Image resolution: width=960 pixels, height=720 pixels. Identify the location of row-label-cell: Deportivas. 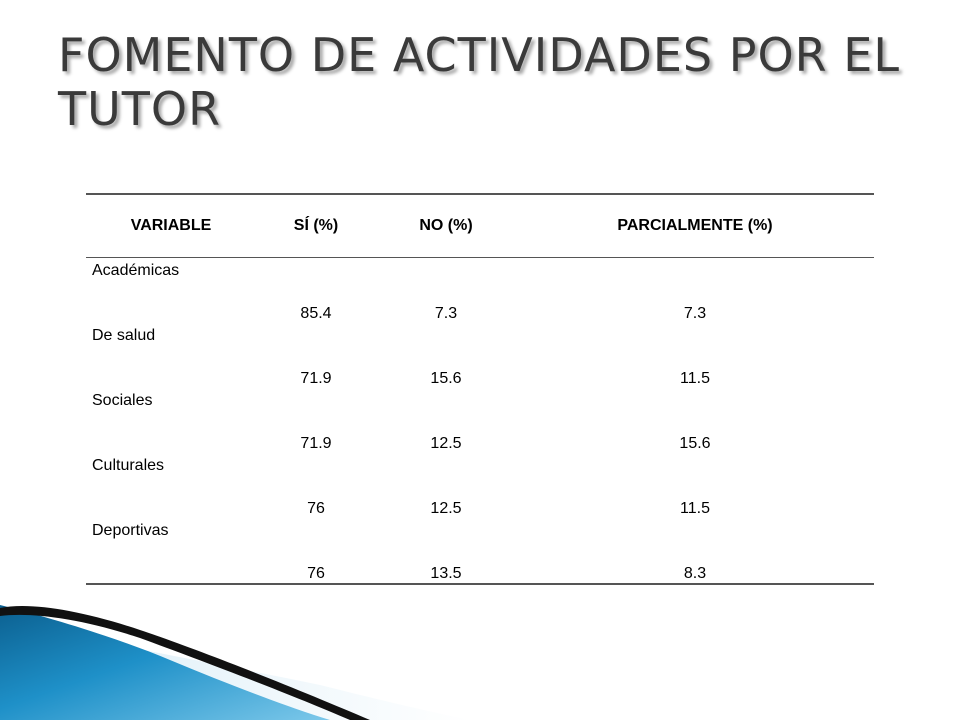
(171, 551).